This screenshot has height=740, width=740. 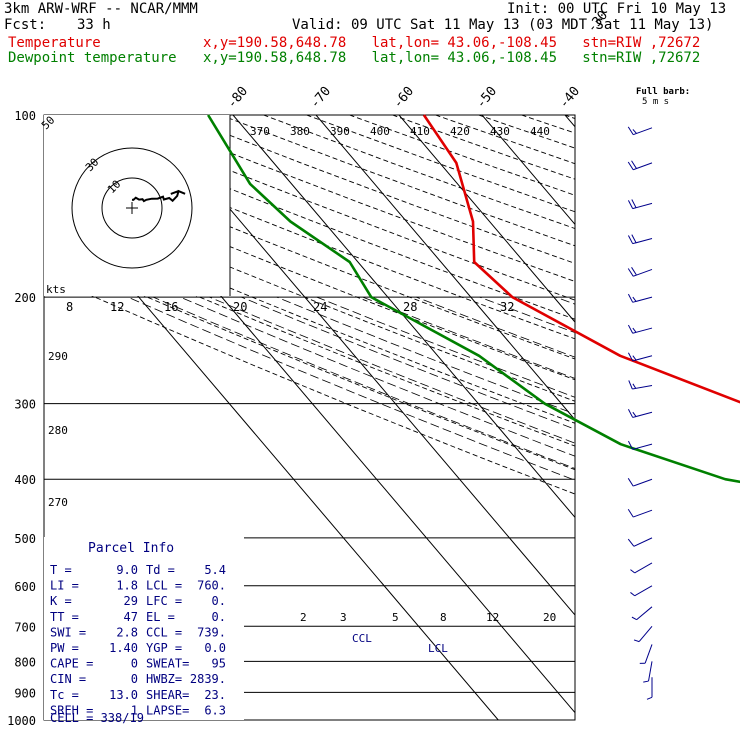 What do you see at coordinates (134, 710) in the screenshot?
I see `parcel-value: 1` at bounding box center [134, 710].